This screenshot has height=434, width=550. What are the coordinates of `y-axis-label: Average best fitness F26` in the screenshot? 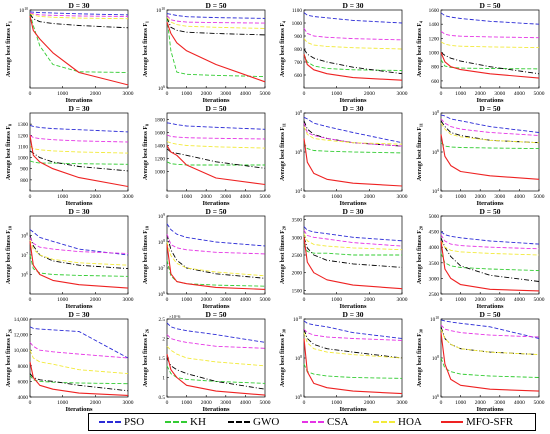 It's located at (9, 358).